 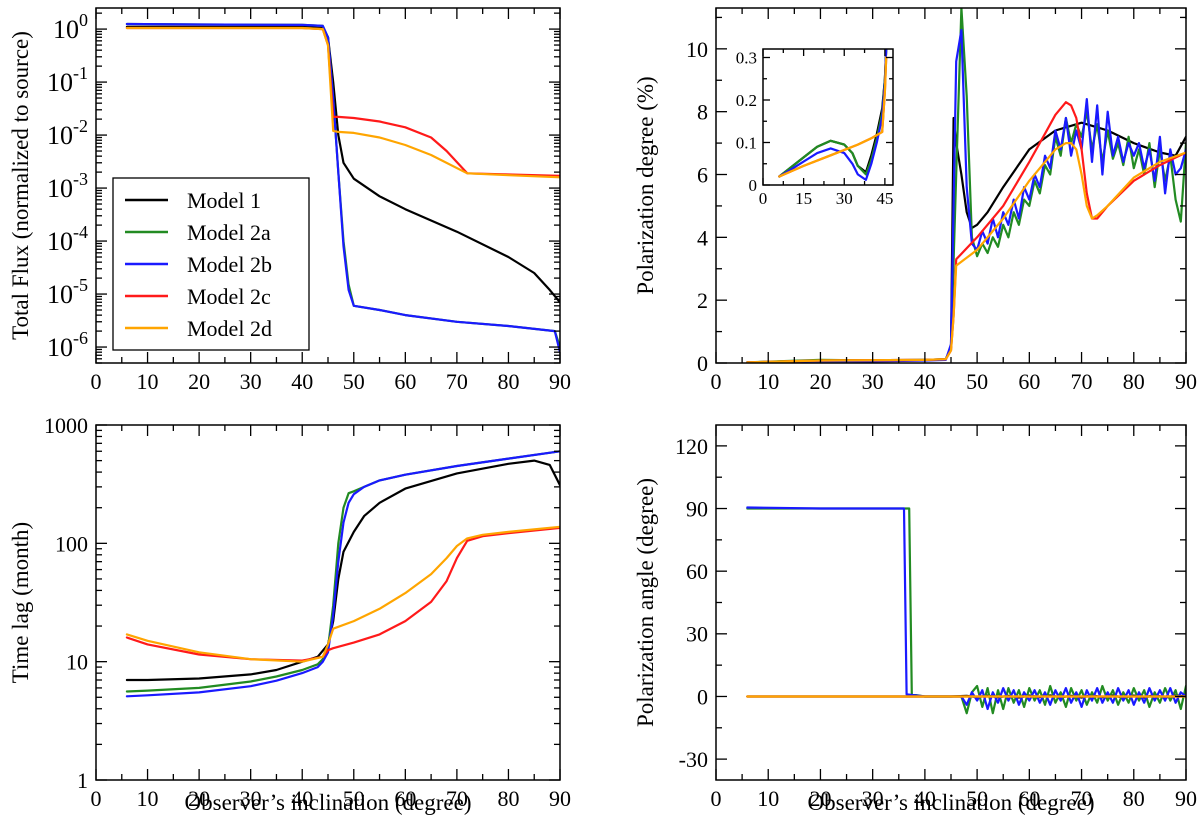 I want to click on y-tick-label: 8, so click(x=702, y=112).